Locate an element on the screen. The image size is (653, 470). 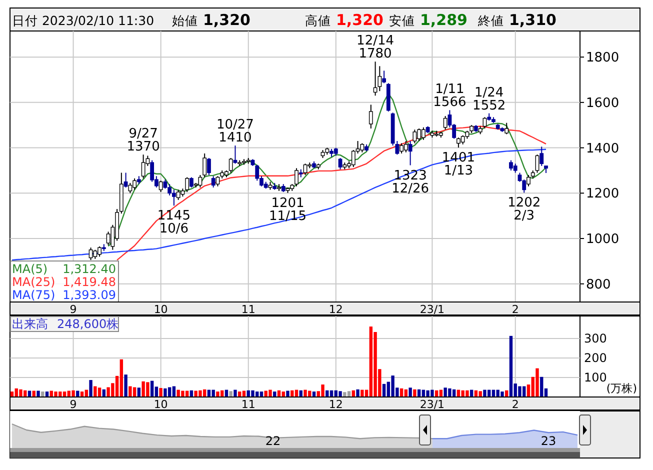
y-tick-label: 1400 is located at coordinates (603, 148).